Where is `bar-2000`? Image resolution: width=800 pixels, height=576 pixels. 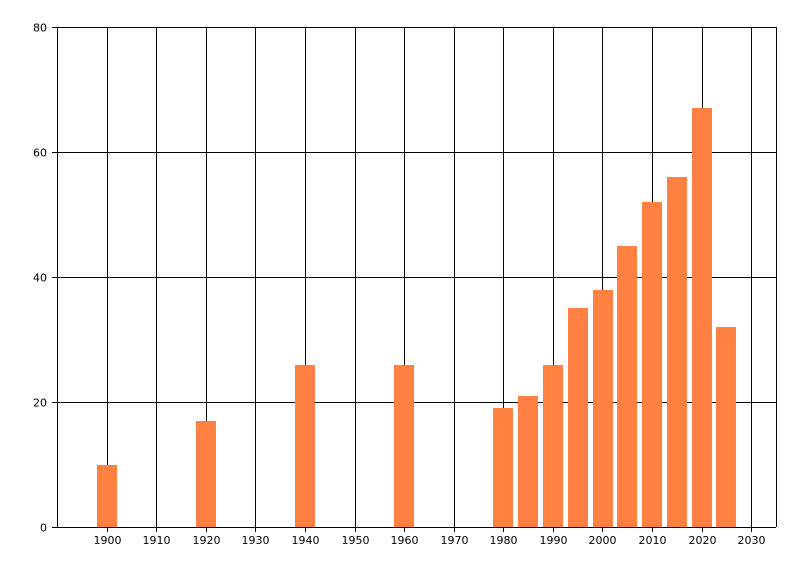 bar-2000 is located at coordinates (603, 408).